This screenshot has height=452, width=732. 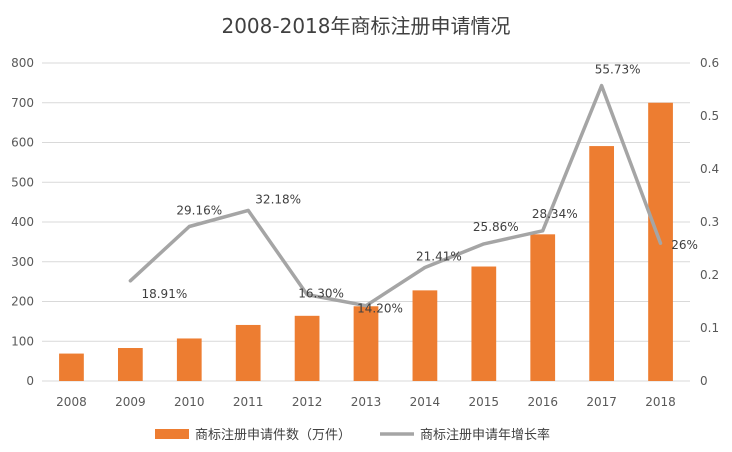 What do you see at coordinates (22, 222) in the screenshot?
I see `y-left-tick-label: 400` at bounding box center [22, 222].